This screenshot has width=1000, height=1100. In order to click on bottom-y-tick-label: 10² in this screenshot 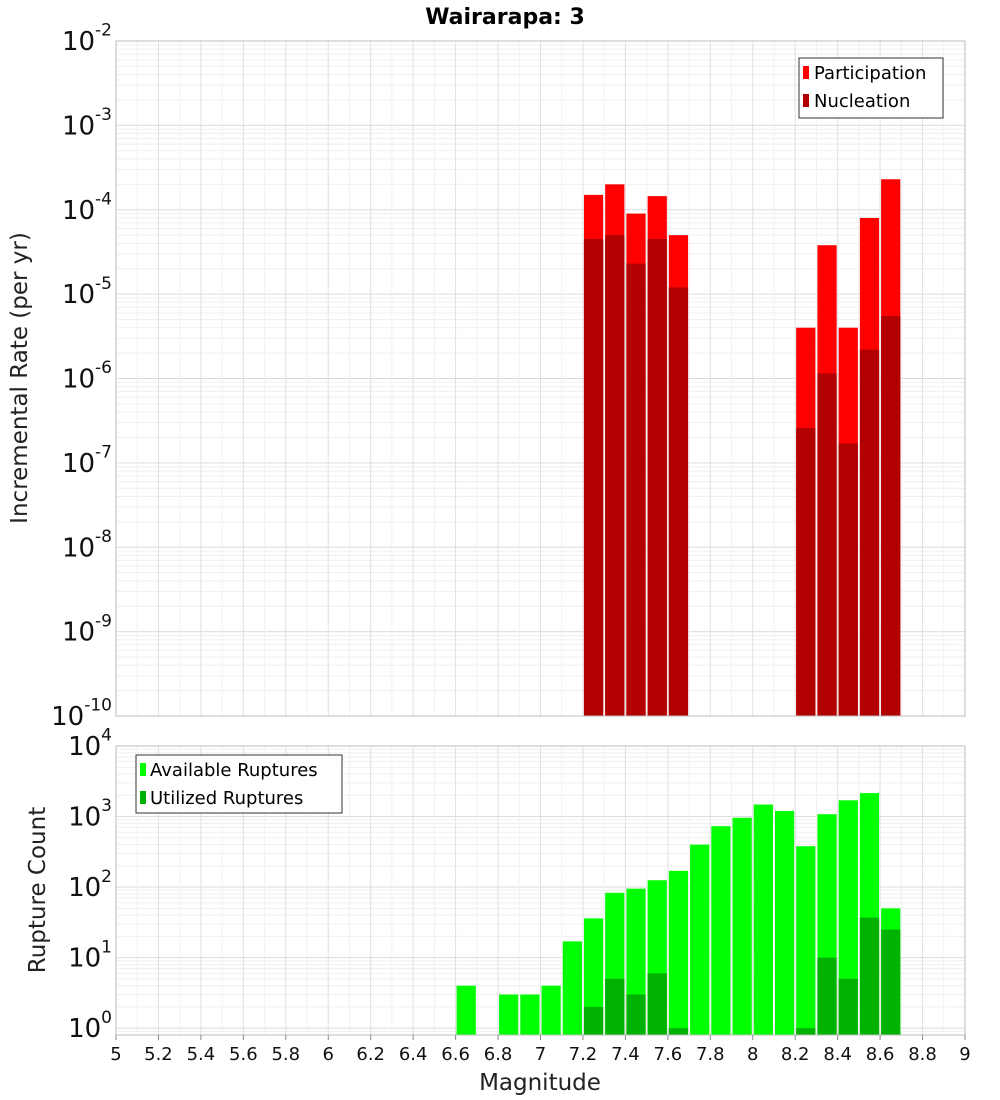, I will do `click(90, 885)`.